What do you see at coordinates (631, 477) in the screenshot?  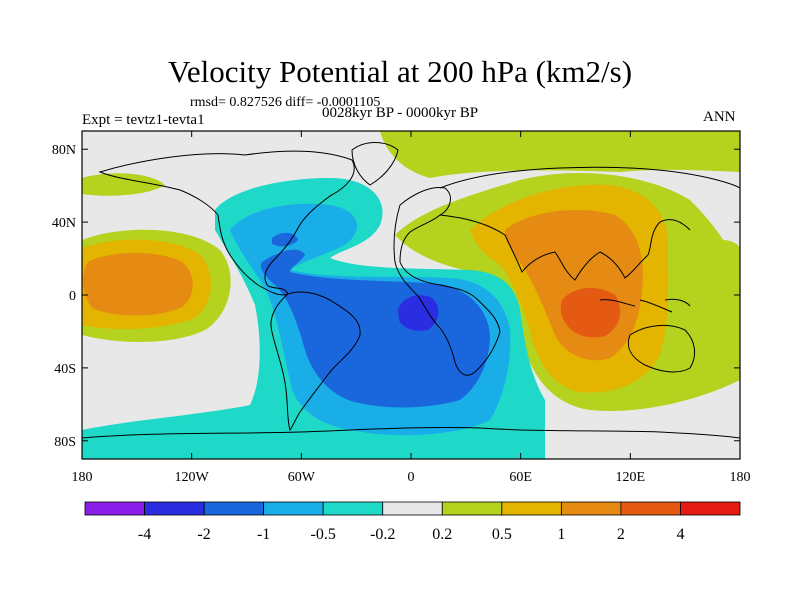 I see `lon-tick-label: 120E` at bounding box center [631, 477].